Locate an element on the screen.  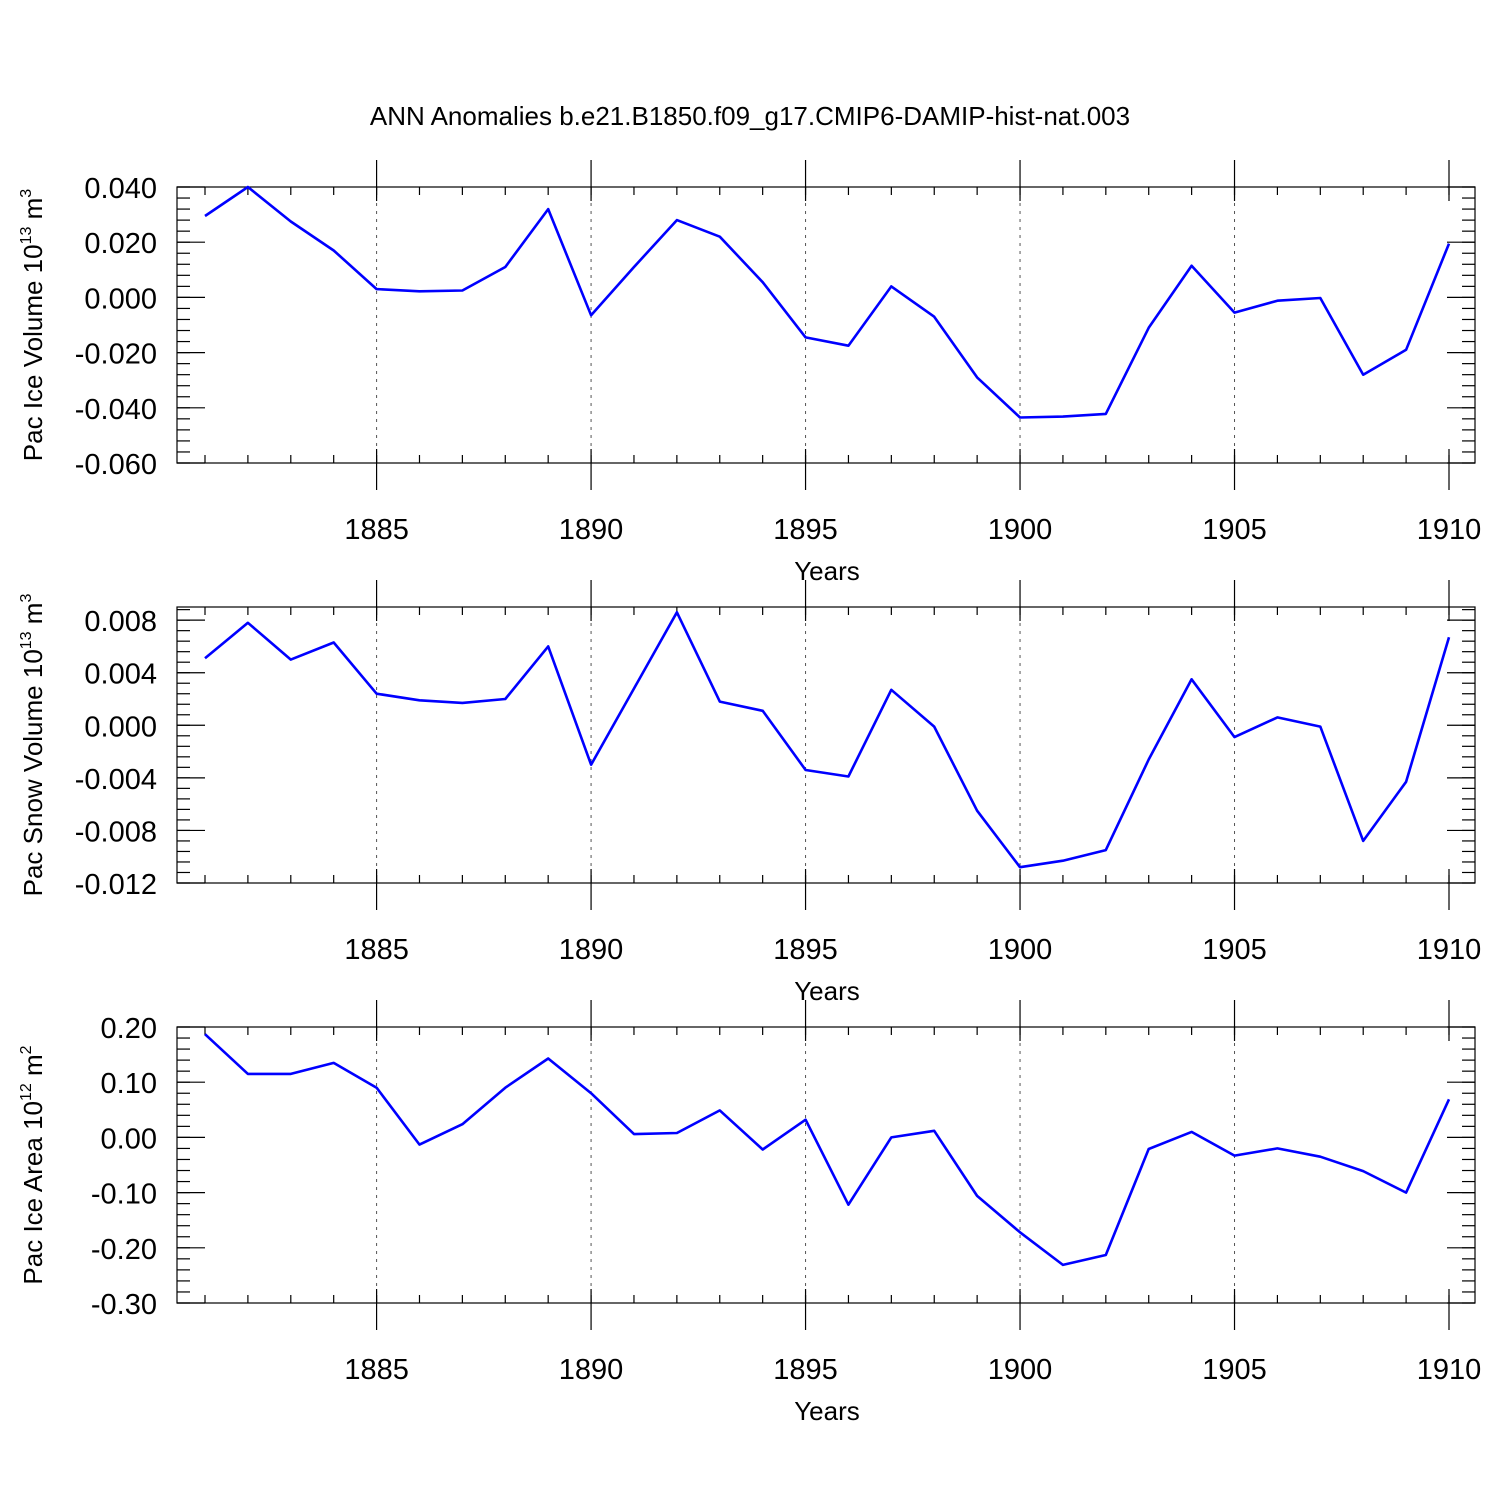
y-tick-label: -0.004 is located at coordinates (116, 780).